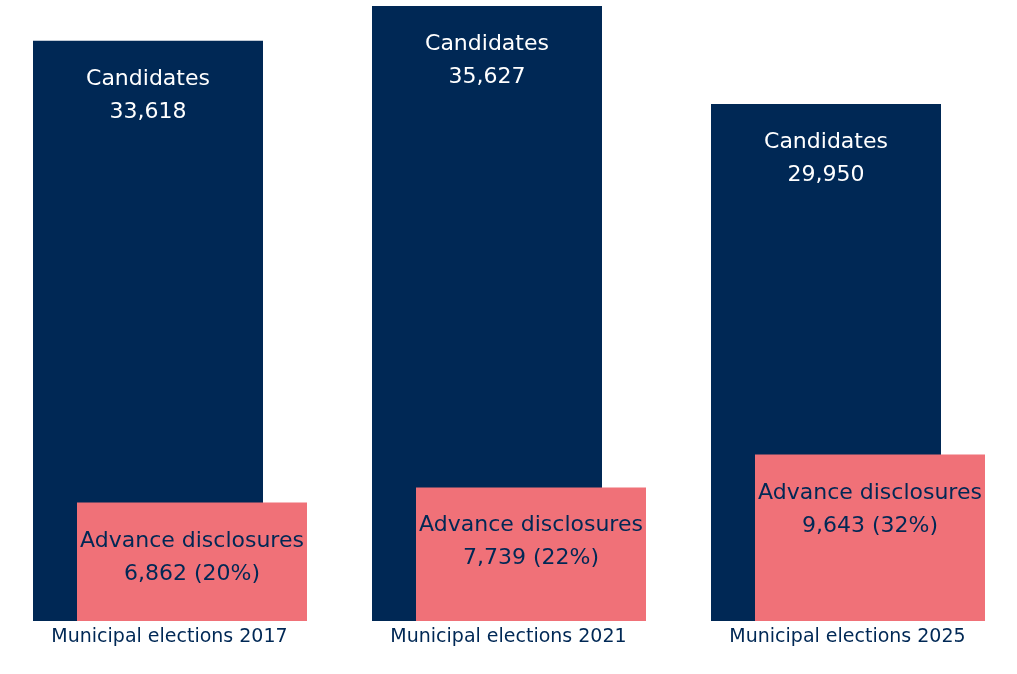 This screenshot has height=674, width=1017. Describe the element at coordinates (531, 524) in the screenshot. I see `series-label: Advance disclosures` at that location.